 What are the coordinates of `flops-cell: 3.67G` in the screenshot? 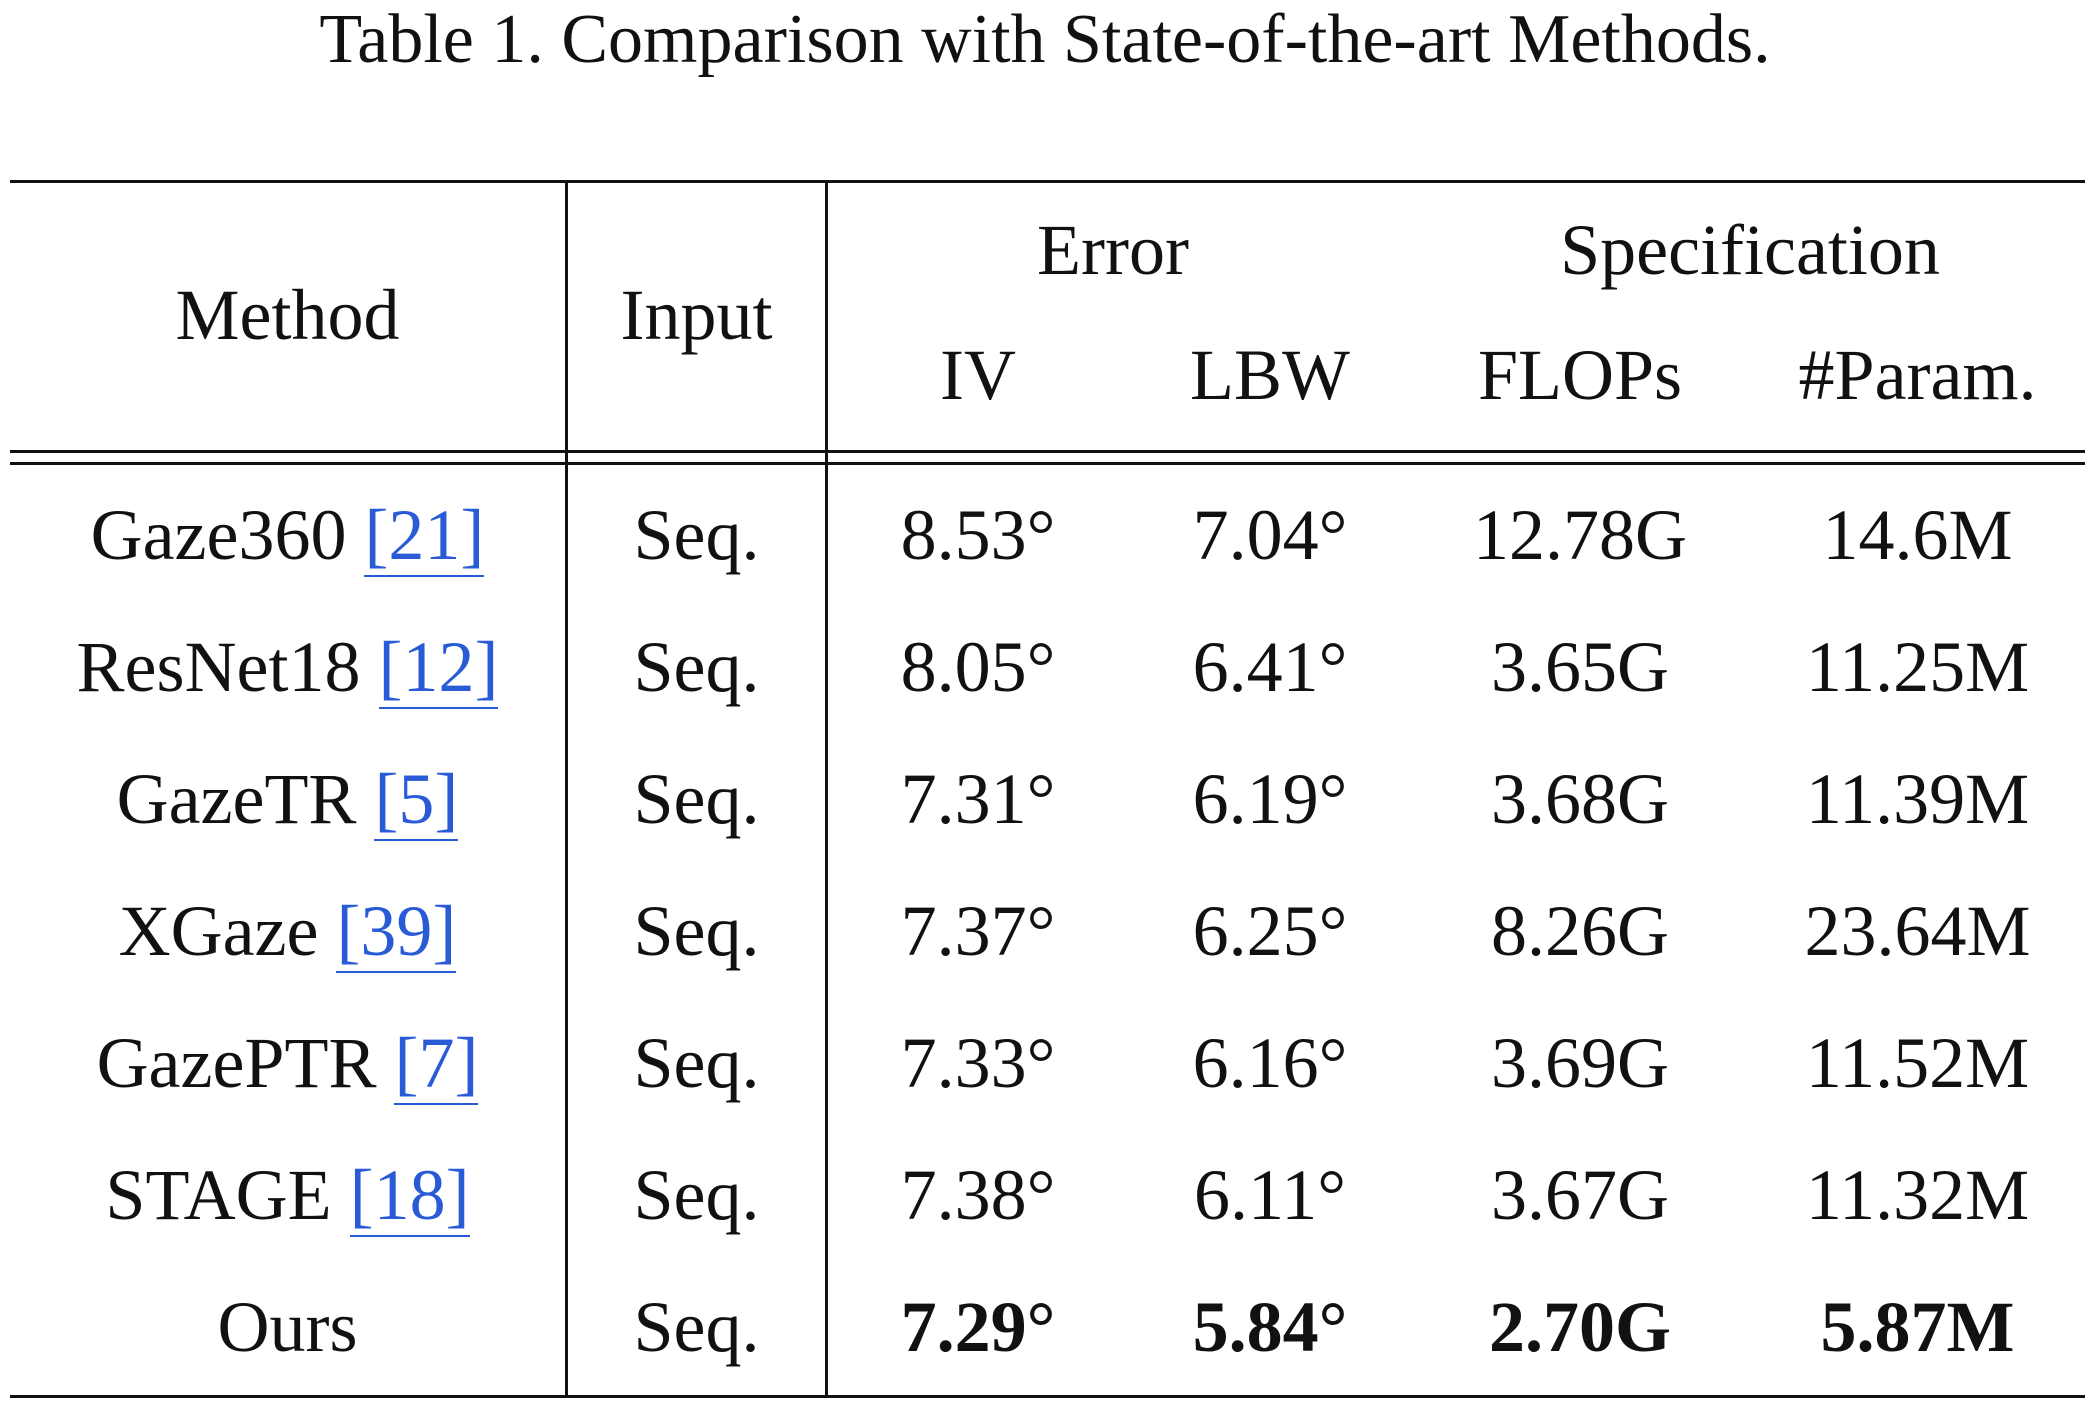 It's located at (1580, 1195).